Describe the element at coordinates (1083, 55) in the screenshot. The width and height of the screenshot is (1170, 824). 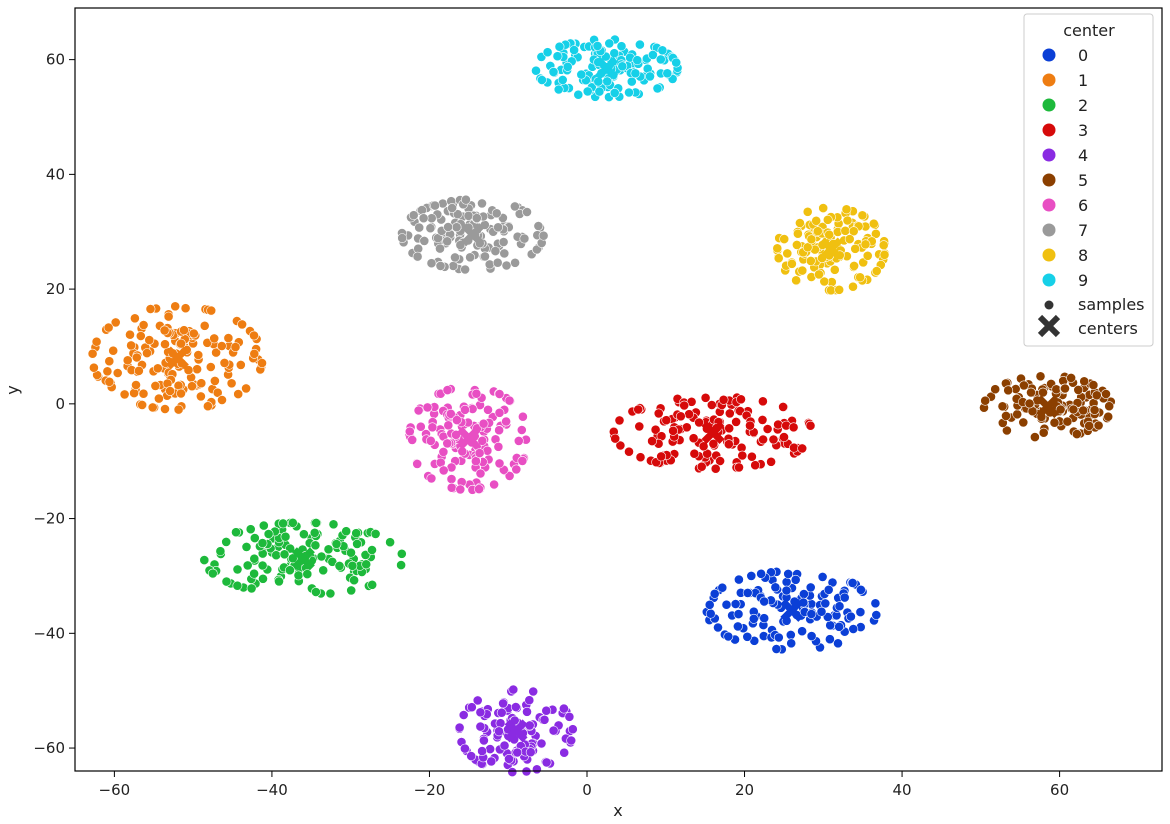
I see `legend-label: 0` at that location.